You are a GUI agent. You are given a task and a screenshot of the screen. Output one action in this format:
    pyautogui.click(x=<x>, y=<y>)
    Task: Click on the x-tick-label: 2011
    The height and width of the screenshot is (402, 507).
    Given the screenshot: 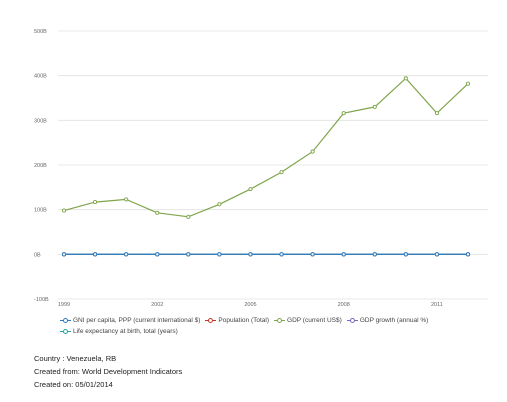 What is the action you would take?
    pyautogui.click(x=437, y=305)
    